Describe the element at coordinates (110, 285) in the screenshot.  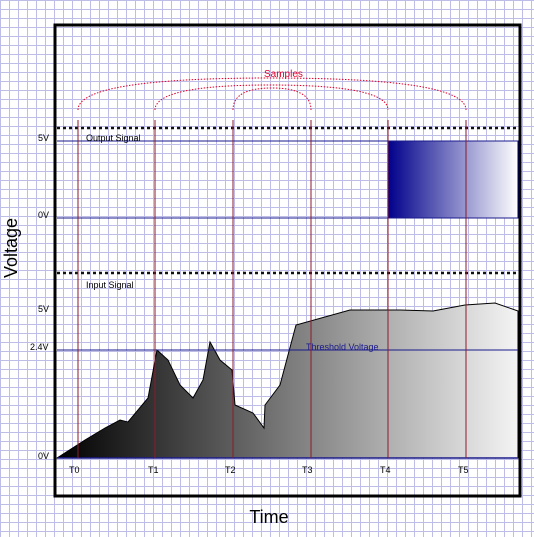
I see `input-signal-label: Input Signal` at that location.